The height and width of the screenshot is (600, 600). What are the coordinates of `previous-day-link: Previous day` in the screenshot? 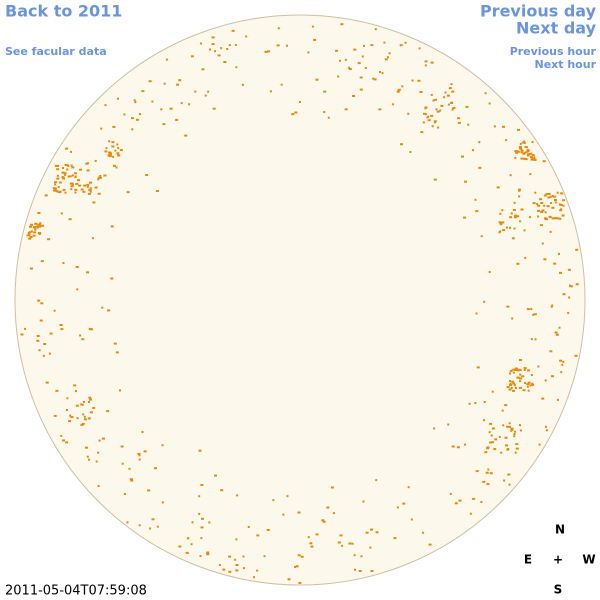 It's located at (538, 11).